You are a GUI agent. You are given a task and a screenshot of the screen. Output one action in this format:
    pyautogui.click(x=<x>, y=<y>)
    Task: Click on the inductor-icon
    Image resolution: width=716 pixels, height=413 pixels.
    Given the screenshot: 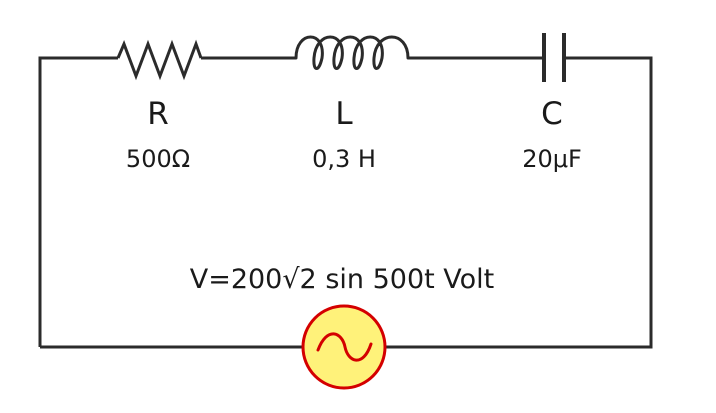 What is the action you would take?
    pyautogui.click(x=352, y=52)
    